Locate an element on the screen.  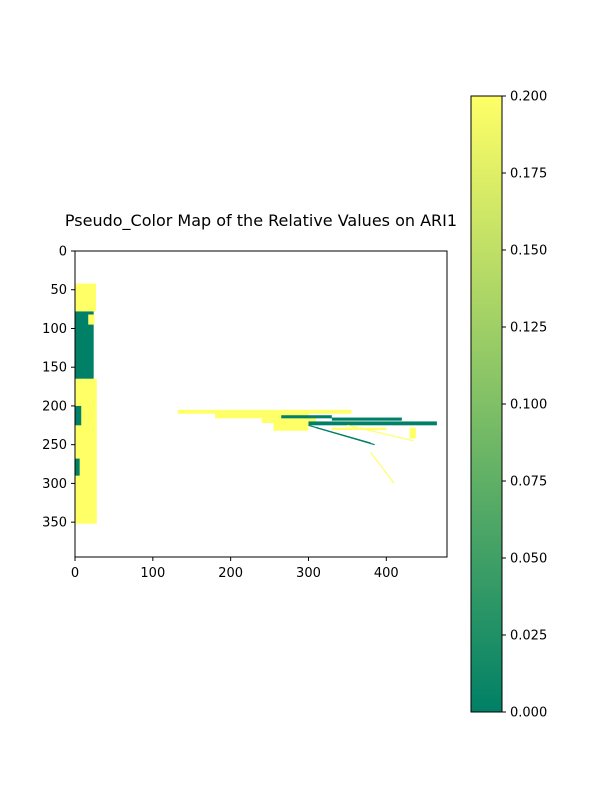
colorbar-tick-label: 0.125 is located at coordinates (528, 328).